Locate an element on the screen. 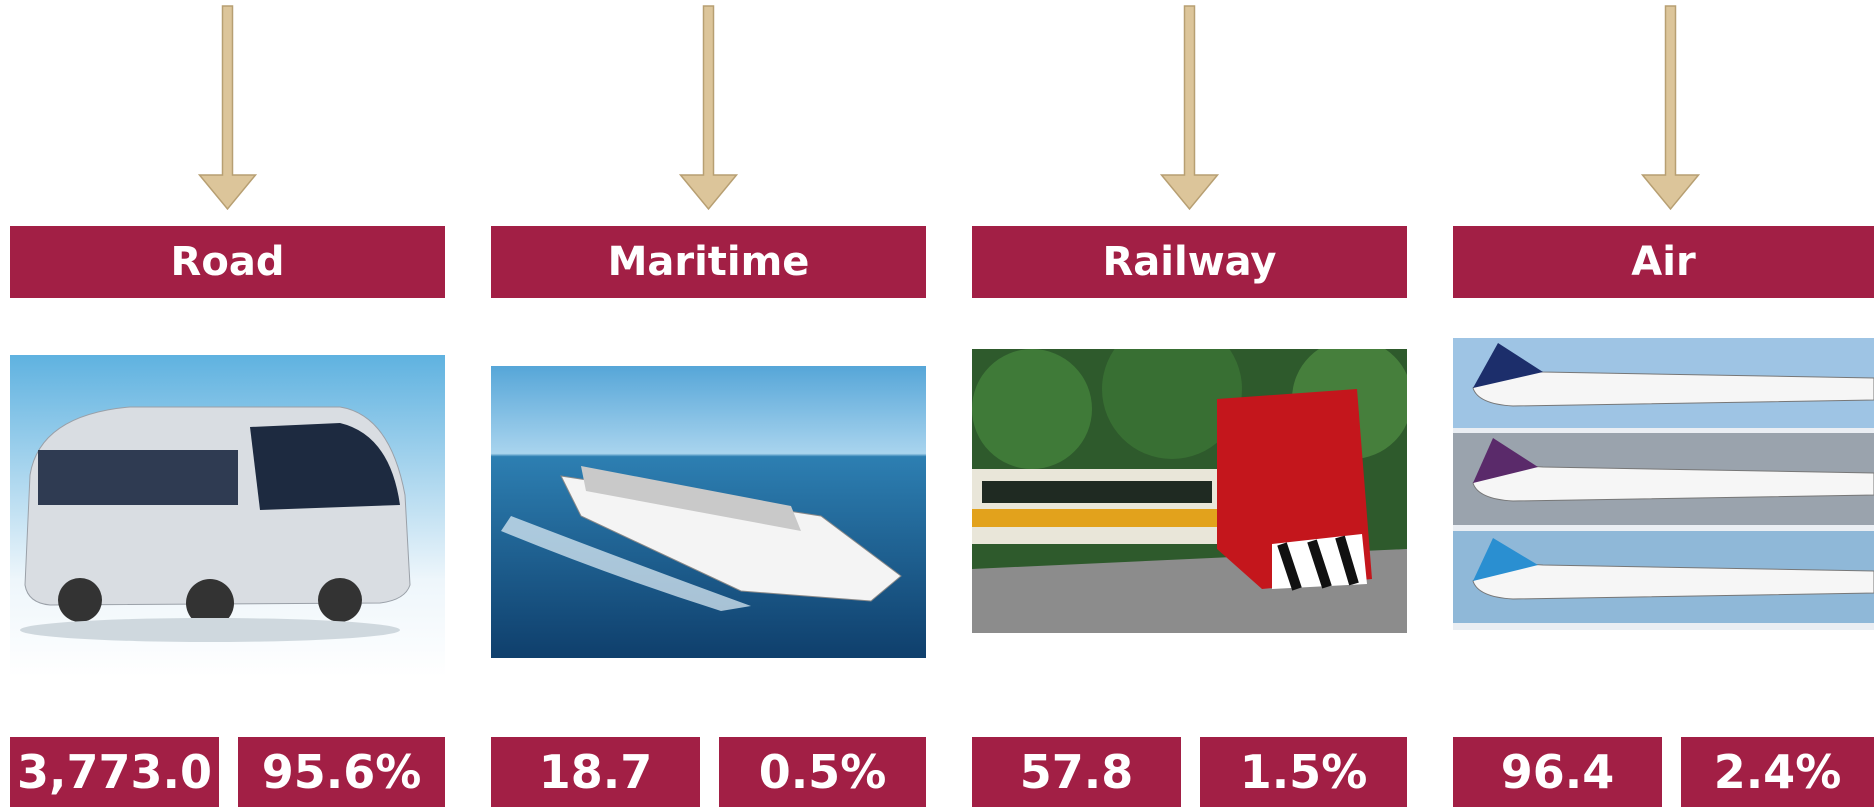 The height and width of the screenshot is (807, 1874). volume-value: 57.8 is located at coordinates (1076, 772).